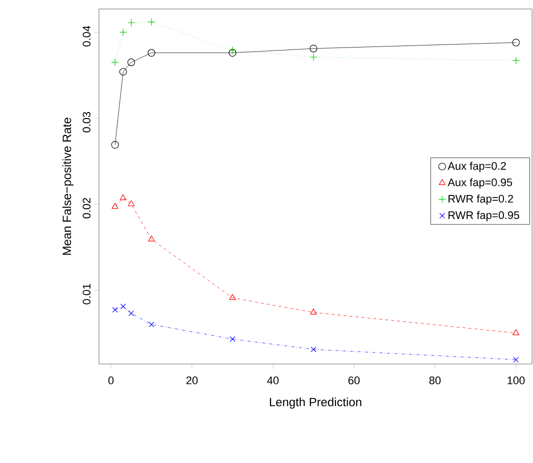 Image resolution: width=533 pixels, height=463 pixels. What do you see at coordinates (354, 380) in the screenshot?
I see `x-tick-label: 60` at bounding box center [354, 380].